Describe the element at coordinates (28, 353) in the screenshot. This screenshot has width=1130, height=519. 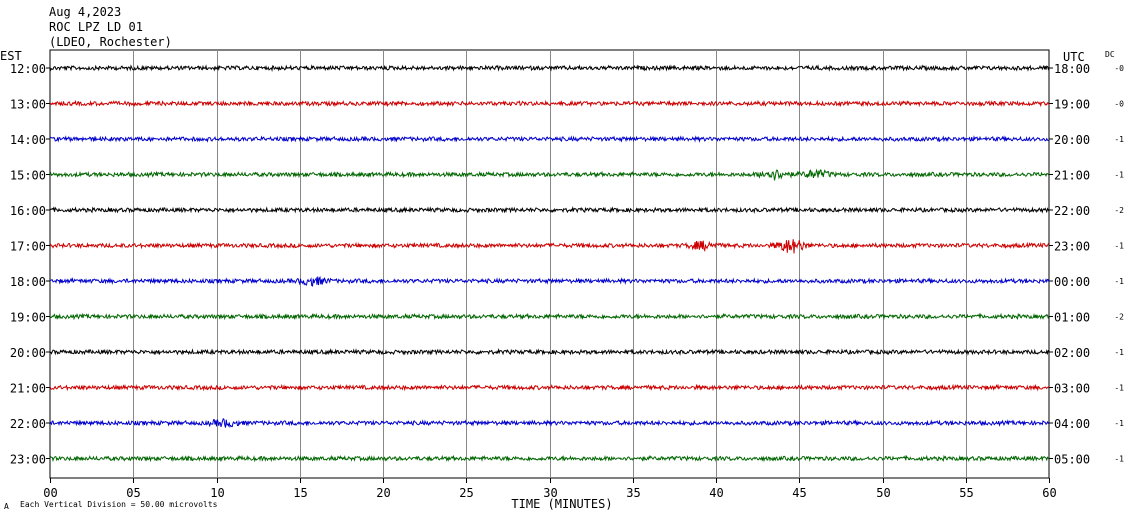
I see `row-label-est: 20:00` at that location.